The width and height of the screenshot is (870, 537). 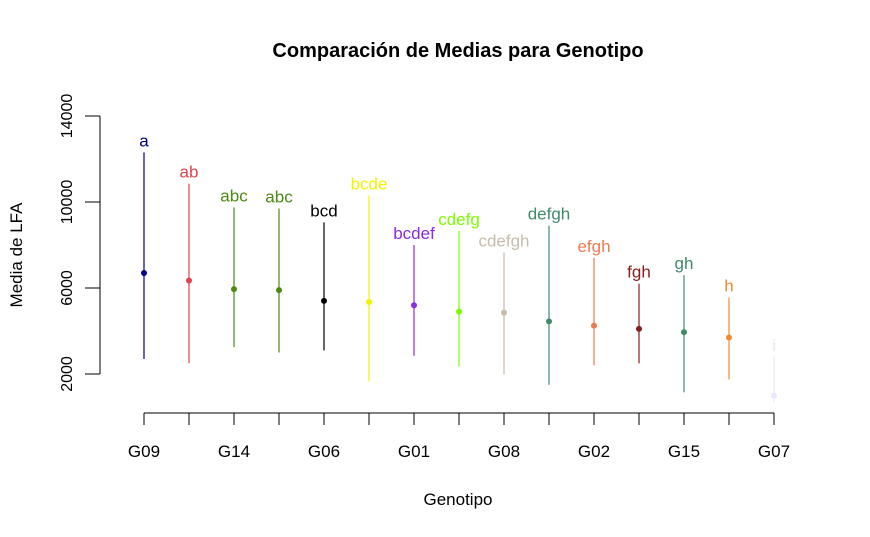 I want to click on x-tick-label: G14, so click(x=234, y=451).